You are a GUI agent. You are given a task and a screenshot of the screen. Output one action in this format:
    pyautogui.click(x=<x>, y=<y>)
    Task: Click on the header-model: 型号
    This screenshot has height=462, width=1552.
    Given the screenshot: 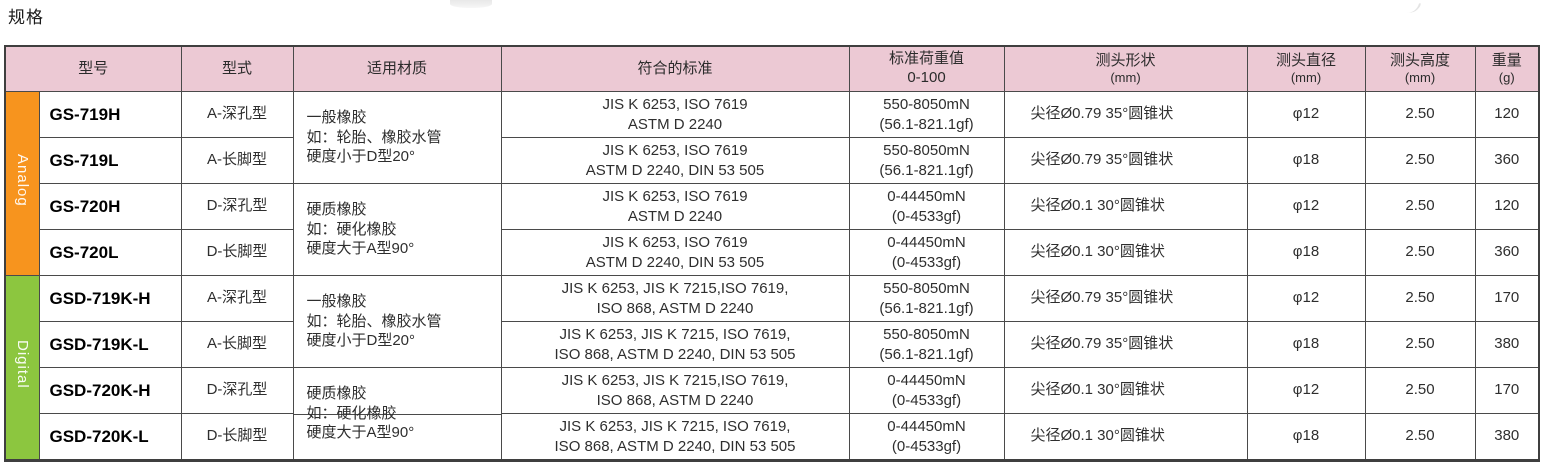 What is the action you would take?
    pyautogui.click(x=93, y=68)
    